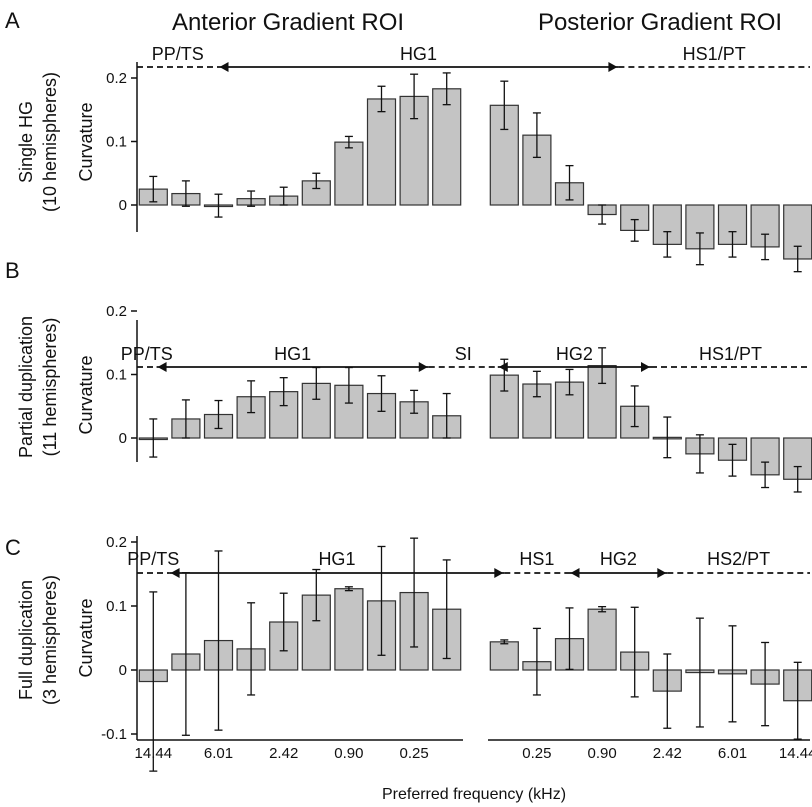 Image resolution: width=812 pixels, height=807 pixels. Describe the element at coordinates (738, 559) in the screenshot. I see `region-label: HS2/PT` at that location.